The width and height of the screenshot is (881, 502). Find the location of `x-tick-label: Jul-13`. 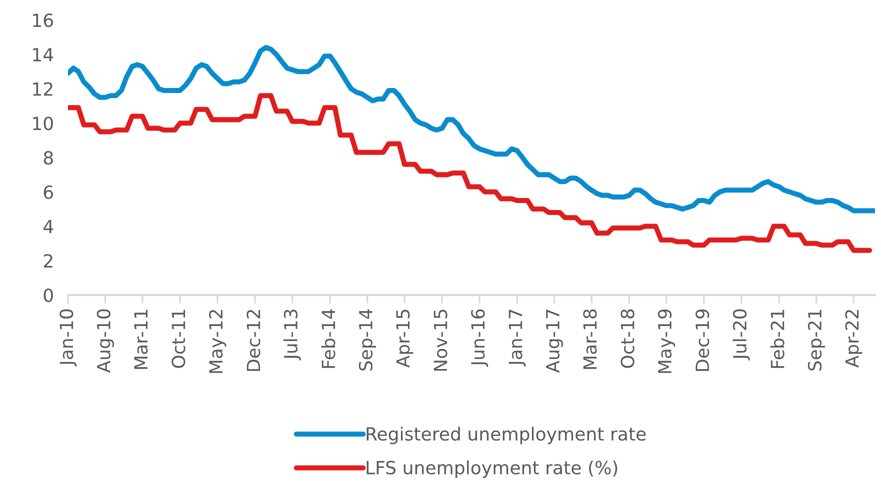

x-tick-label: Jul-13 is located at coordinates (292, 335).